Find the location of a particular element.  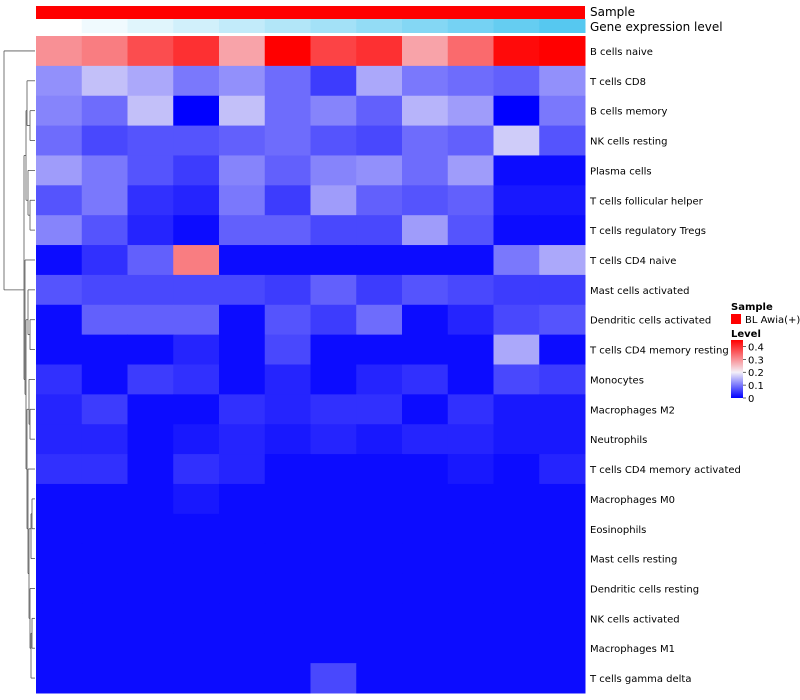

annotation-bars is located at coordinates (311, 19).